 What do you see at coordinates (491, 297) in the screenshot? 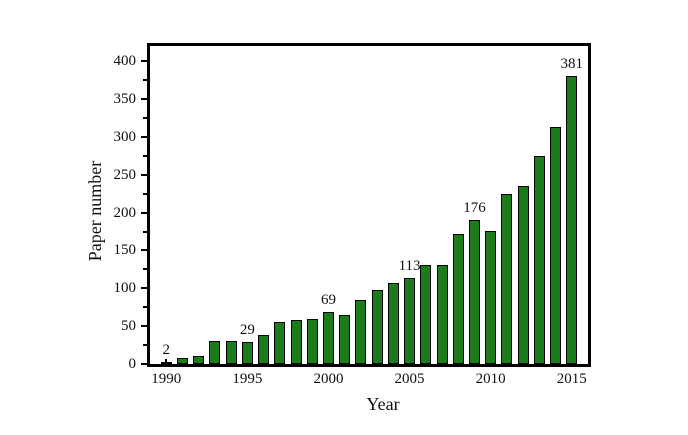
I see `bar-2010` at bounding box center [491, 297].